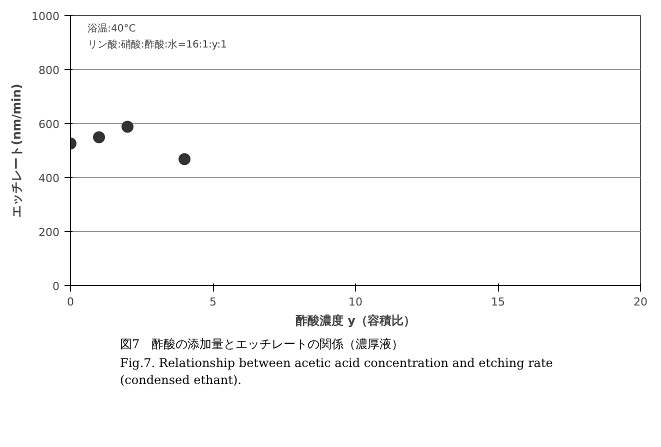 The height and width of the screenshot is (447, 661). I want to click on x-axis-title: 酢酸濃度 y（容積比）, so click(356, 321).